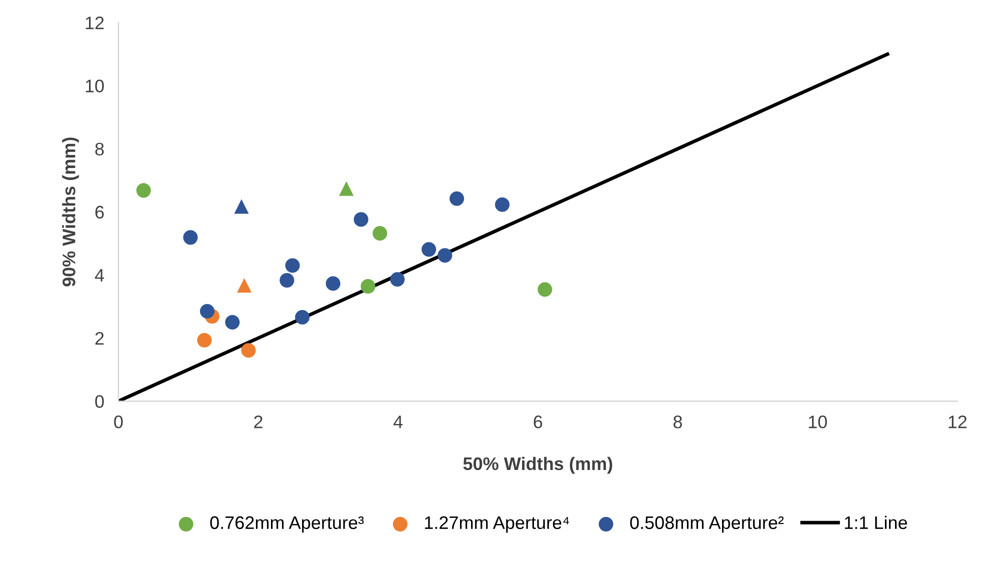 Image resolution: width=987 pixels, height=565 pixels. I want to click on x-tick-label: 12, so click(957, 422).